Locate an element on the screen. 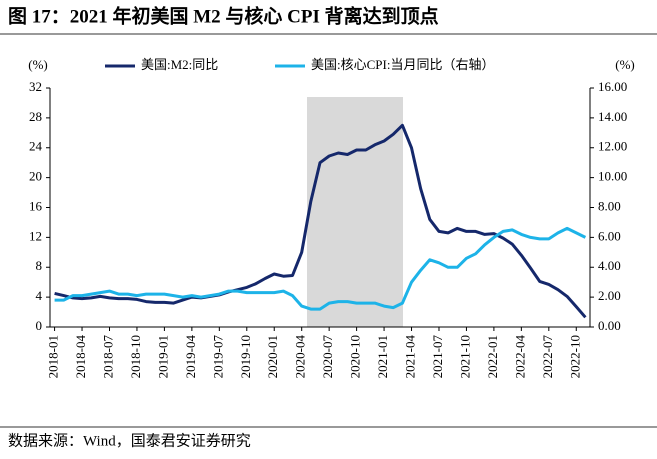 This screenshot has width=657, height=459. x-tick-label: 2018-01 is located at coordinates (53, 356).